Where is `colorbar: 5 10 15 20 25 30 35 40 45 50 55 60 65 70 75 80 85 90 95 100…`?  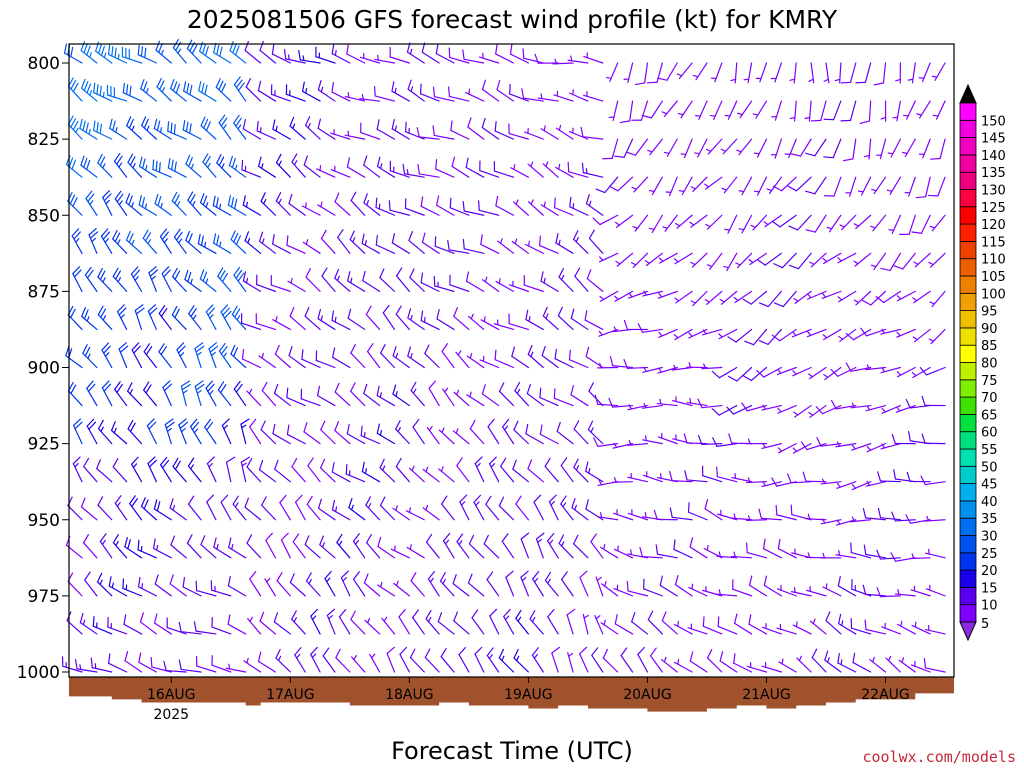
colorbar: 5 10 15 20 25 30 35 40 45 50 55 60 65 70 75 80 85 90 95 100… is located at coordinates (982, 362).